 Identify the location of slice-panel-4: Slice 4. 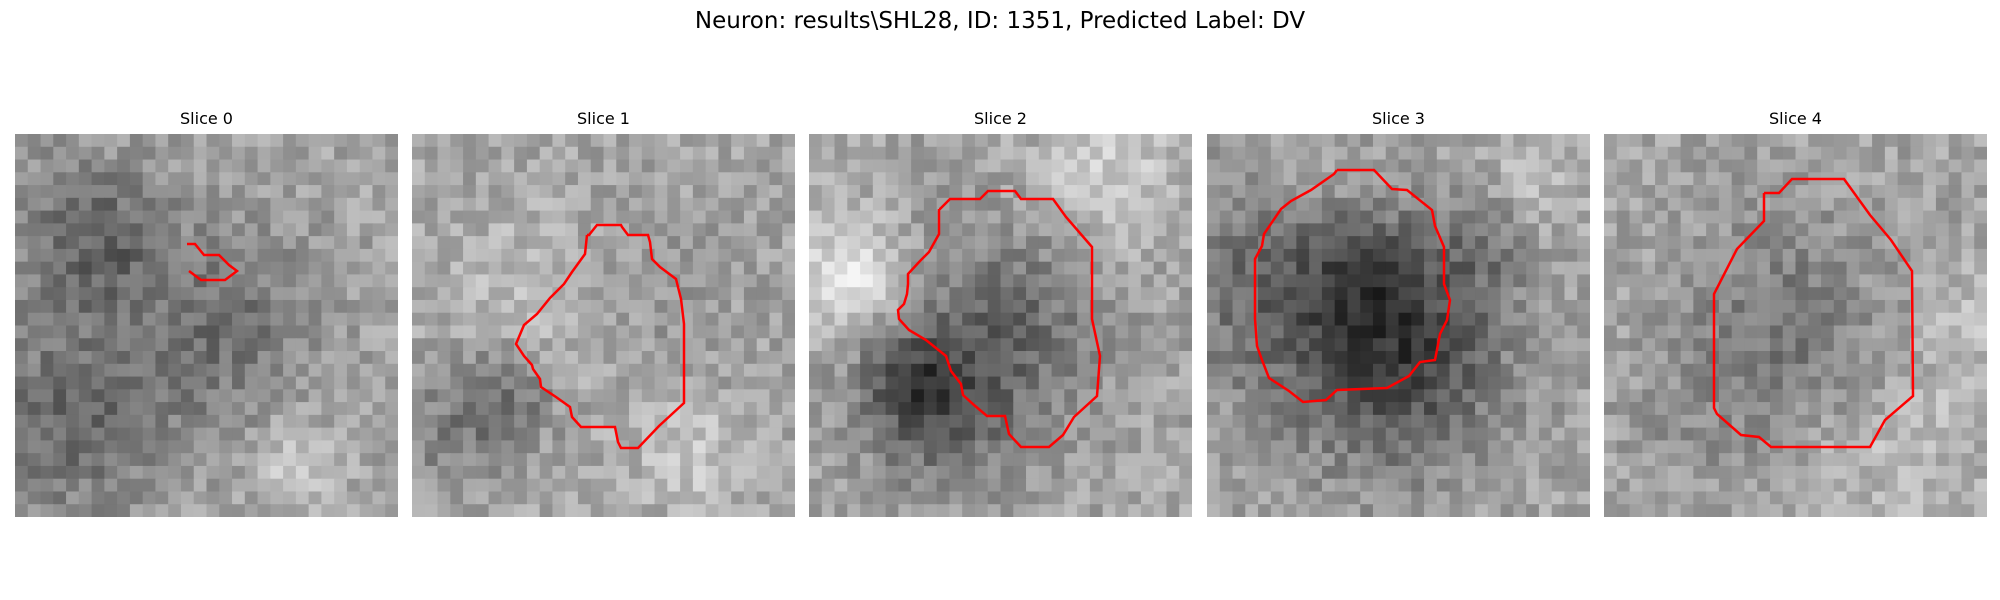
(1795, 312).